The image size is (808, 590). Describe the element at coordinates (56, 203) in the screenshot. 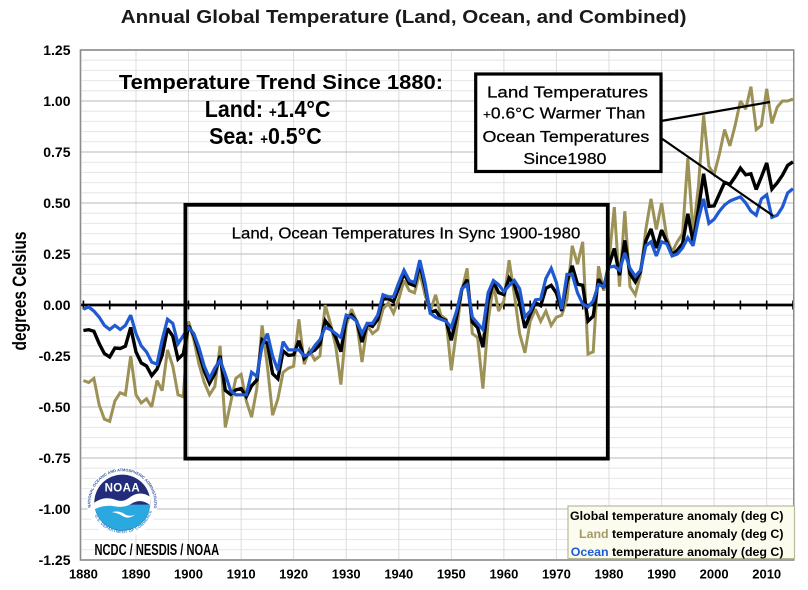

I see `svg-text: 0.50` at that location.